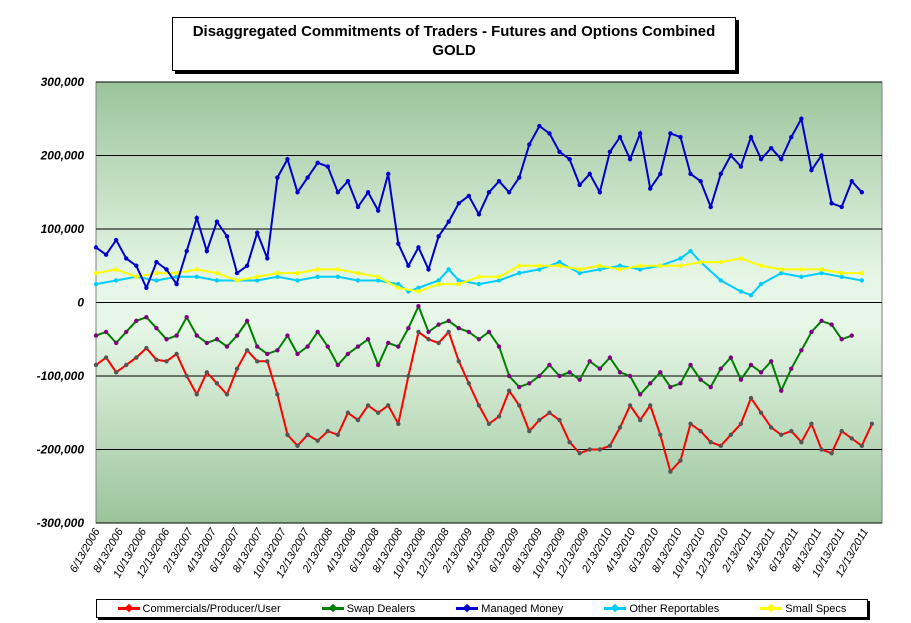 Image resolution: width=911 pixels, height=623 pixels. Describe the element at coordinates (467, 608) in the screenshot. I see `legend-swatch` at that location.